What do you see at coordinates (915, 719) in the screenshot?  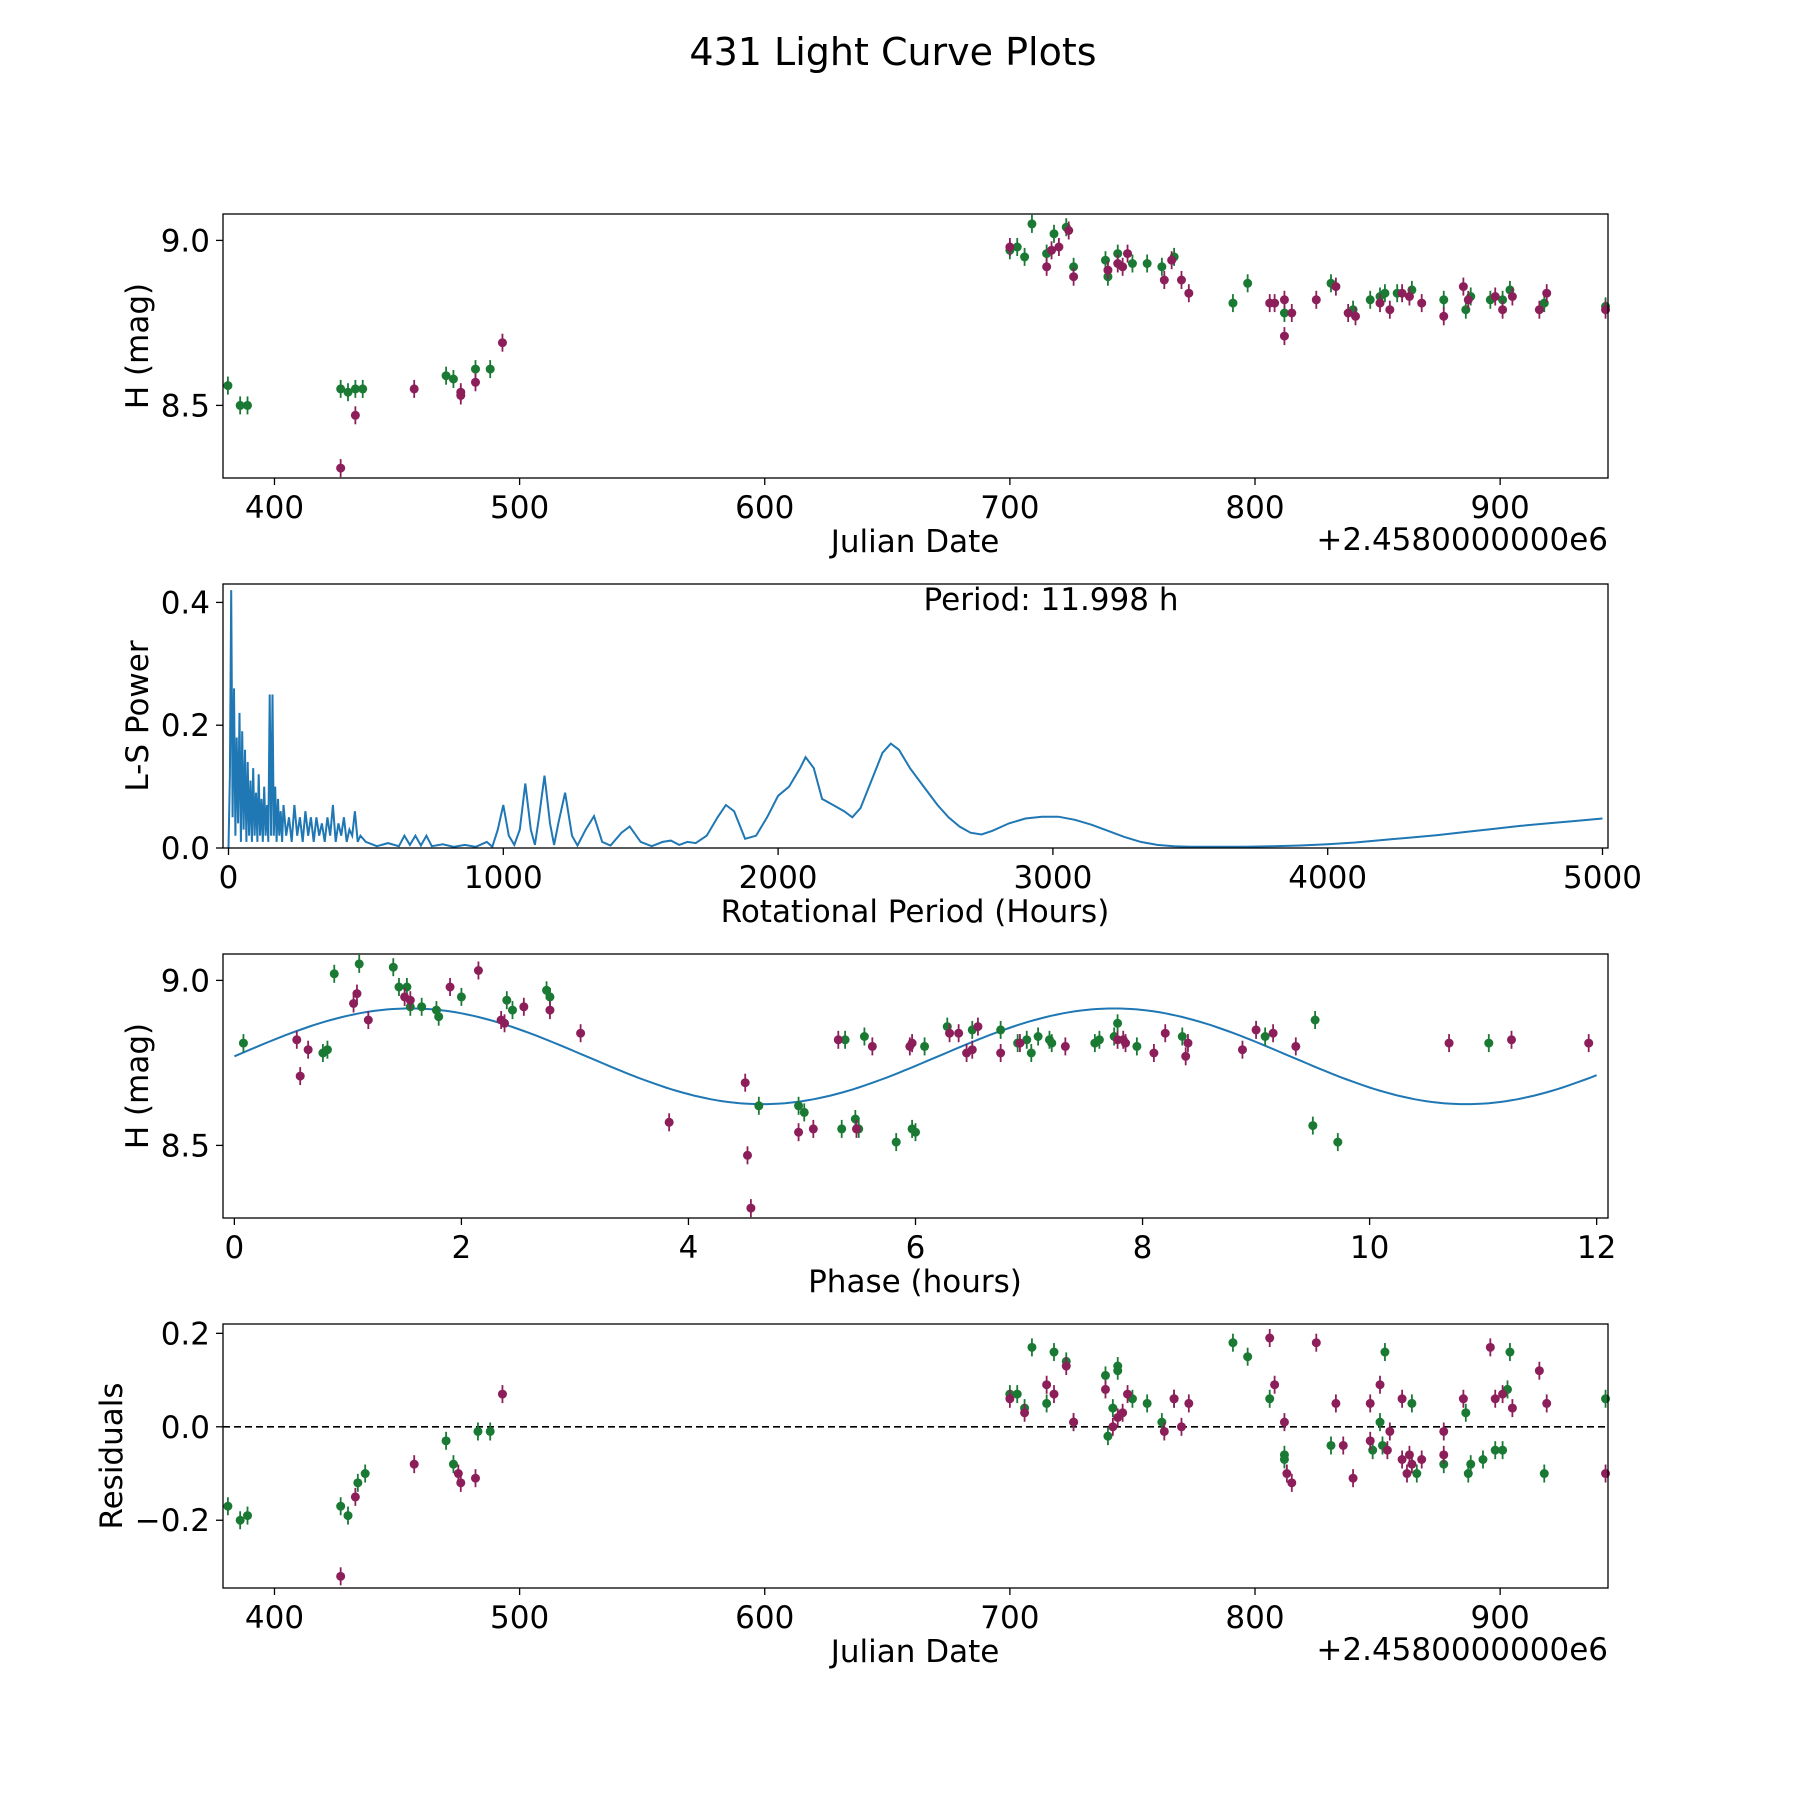 I see `periodogram-line` at bounding box center [915, 719].